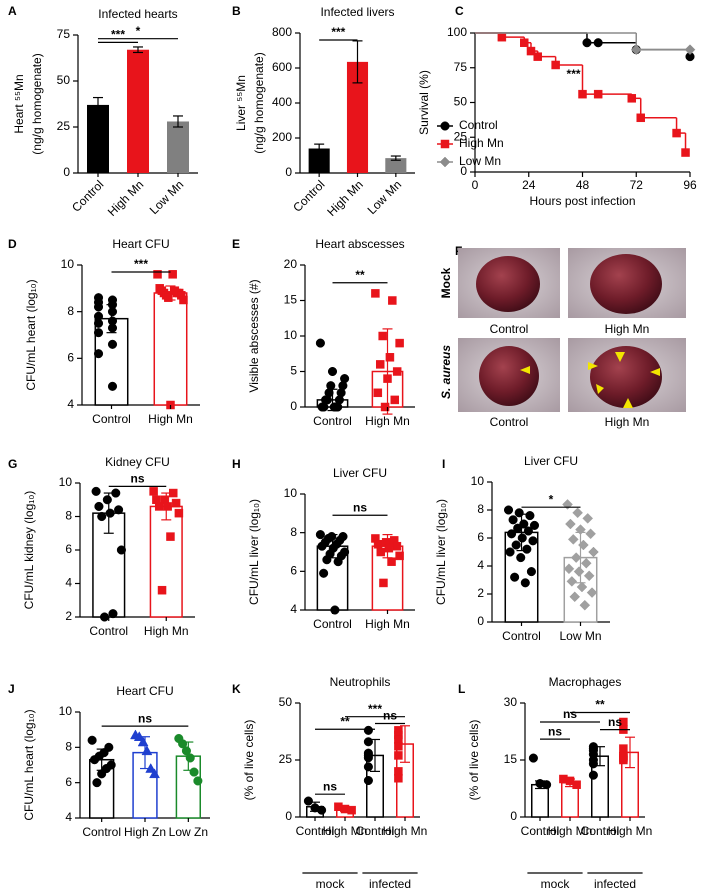  I want to click on y-tick-label: 15, so click(511, 759).